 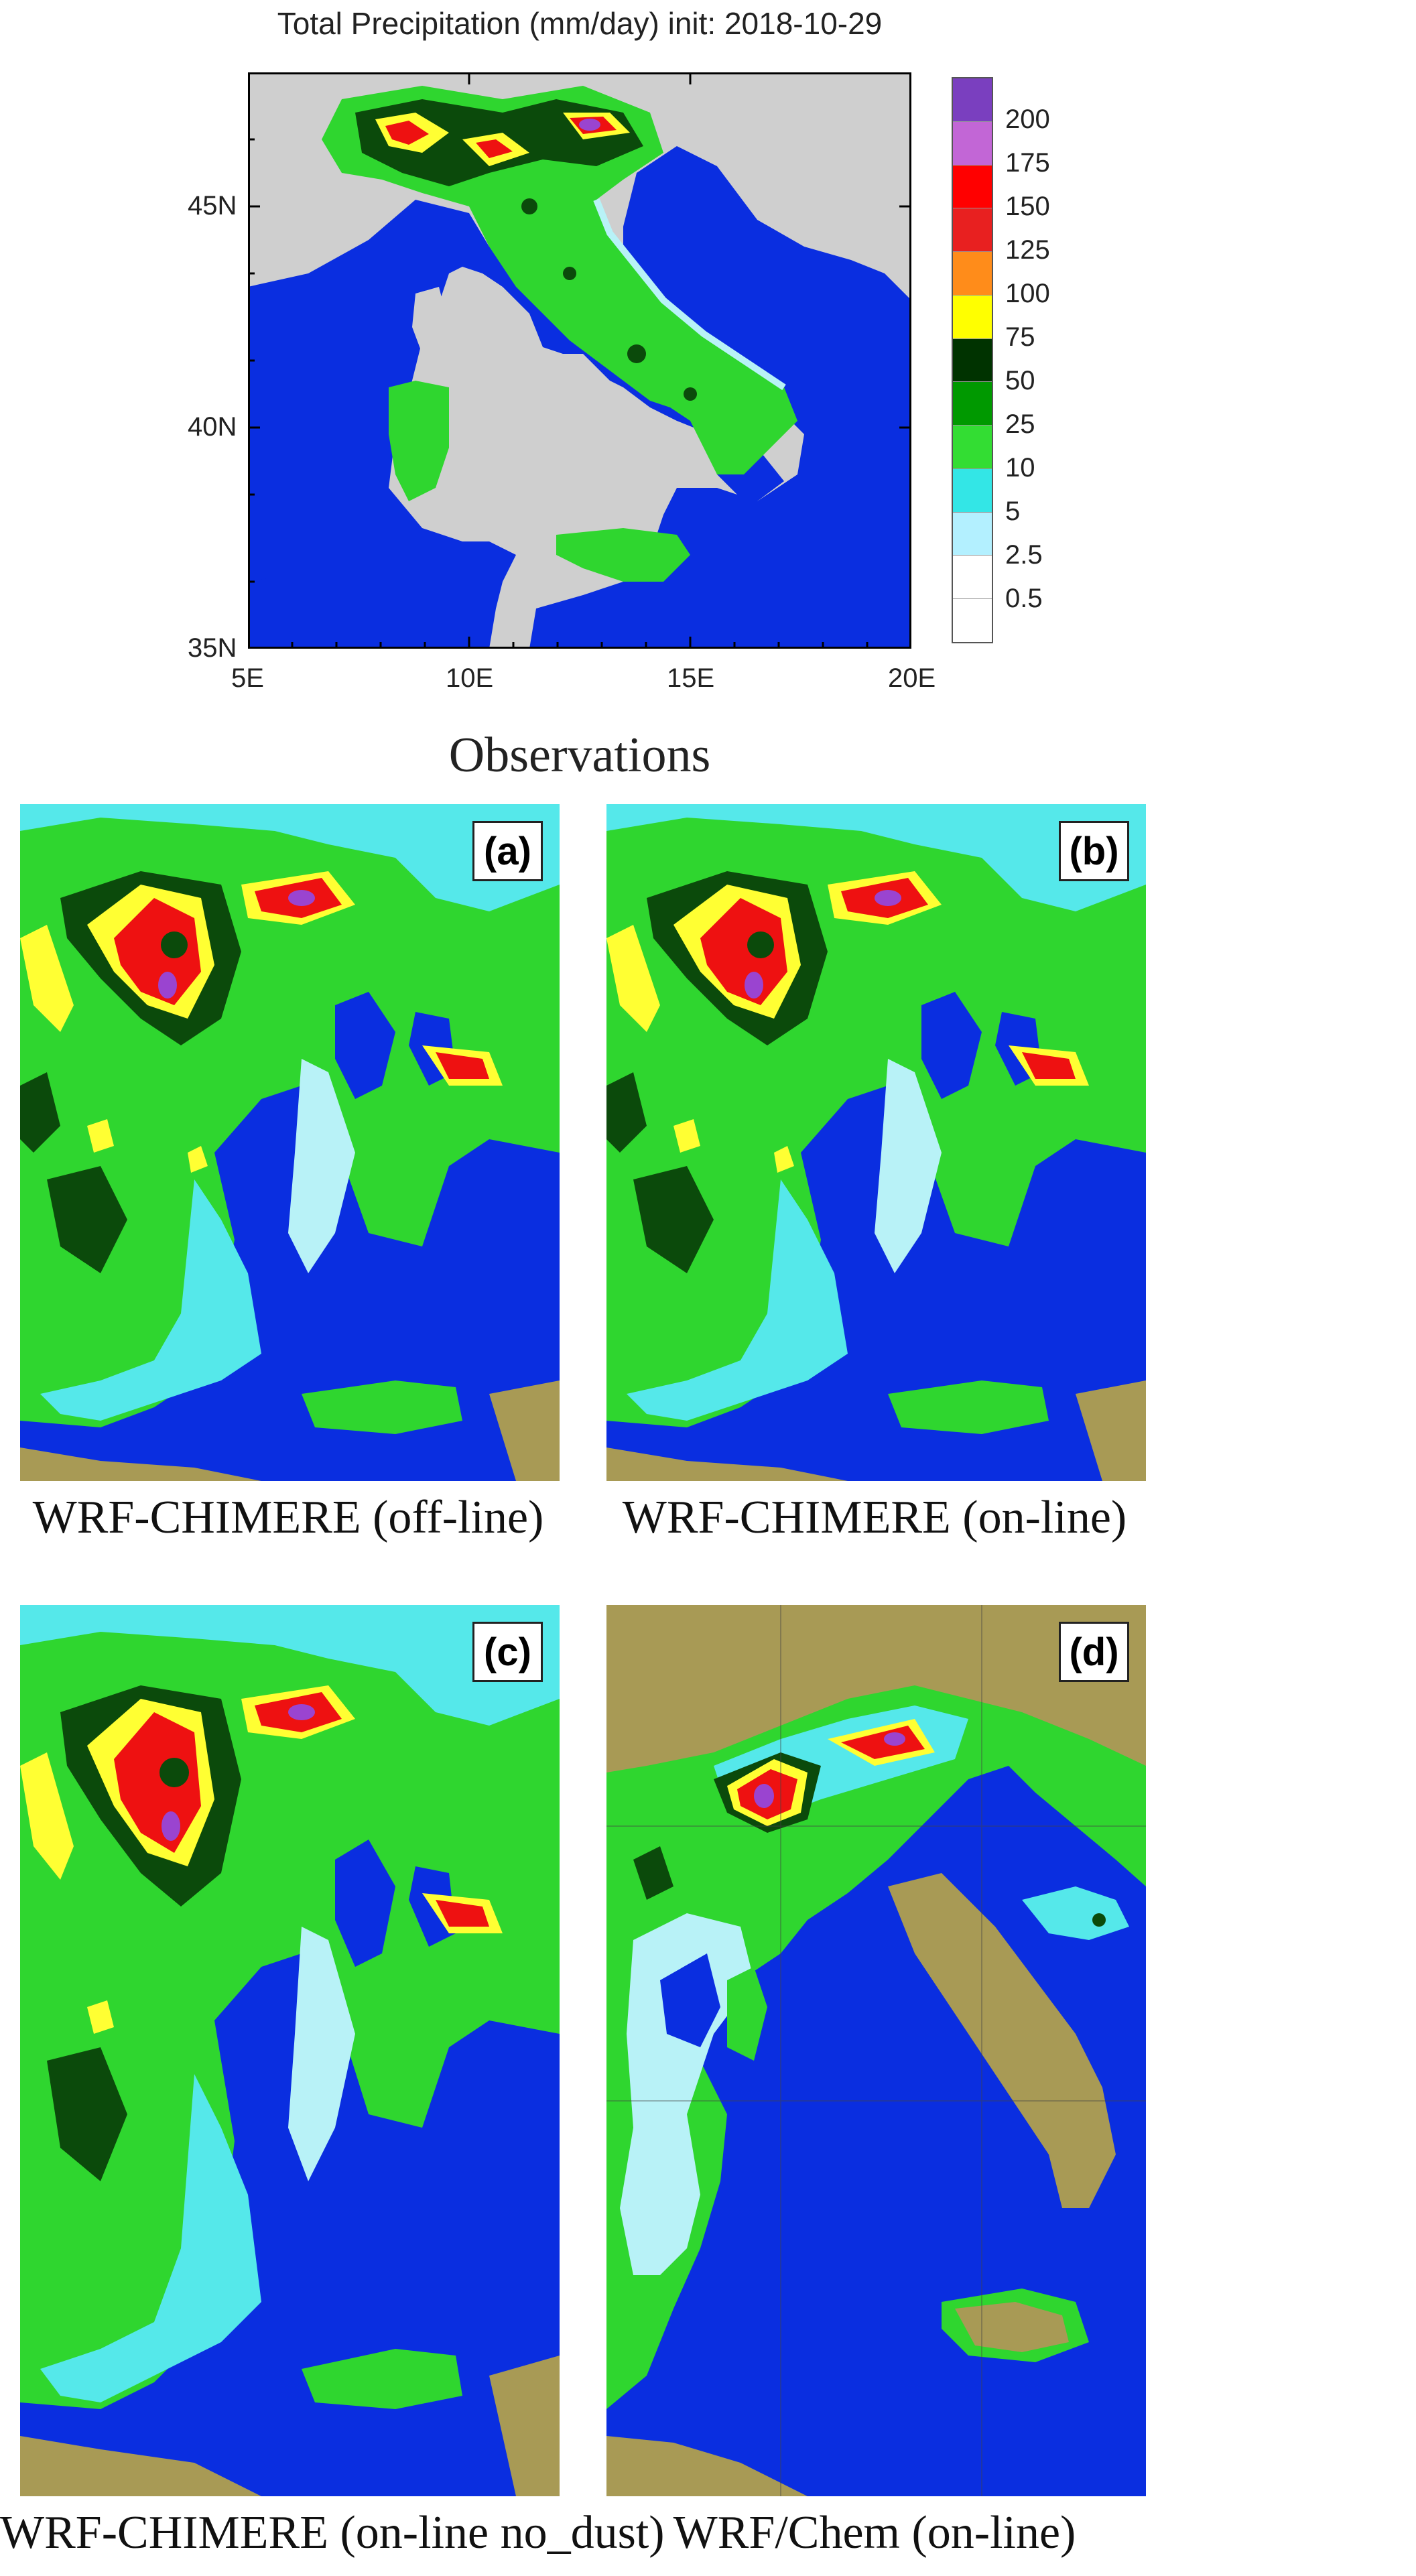 I want to click on axis-ticks, so click(x=579, y=360).